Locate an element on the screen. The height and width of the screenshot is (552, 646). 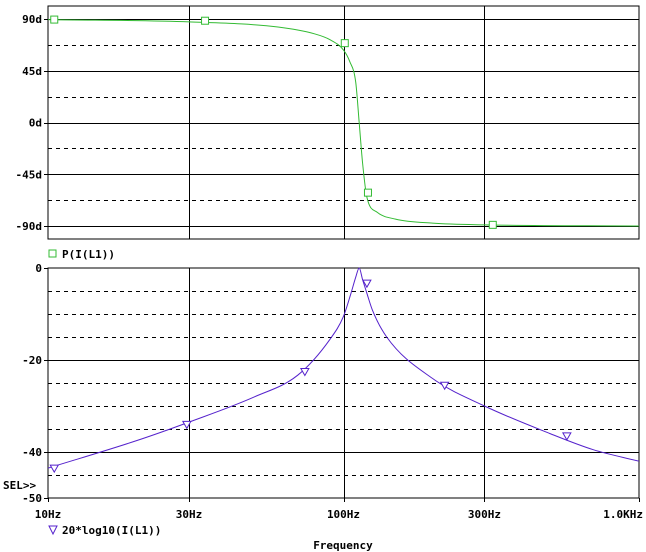
phase-y-tick-label: -90d is located at coordinates (29, 226).